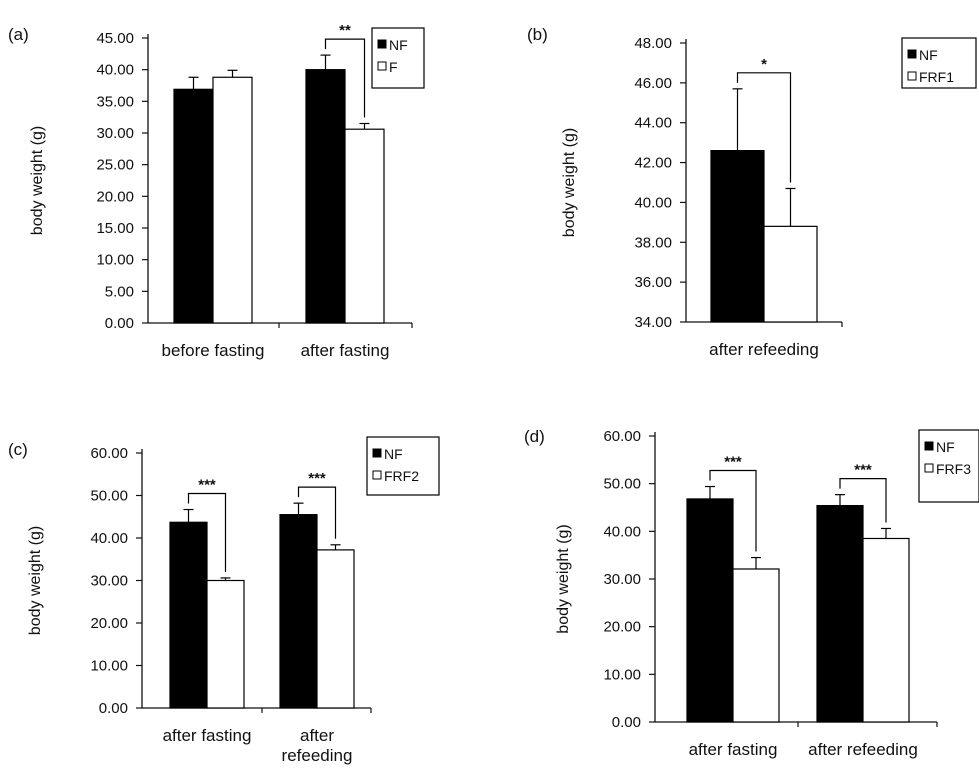 The height and width of the screenshot is (776, 979). What do you see at coordinates (115, 101) in the screenshot?
I see `y-tick-label: 35.00` at bounding box center [115, 101].